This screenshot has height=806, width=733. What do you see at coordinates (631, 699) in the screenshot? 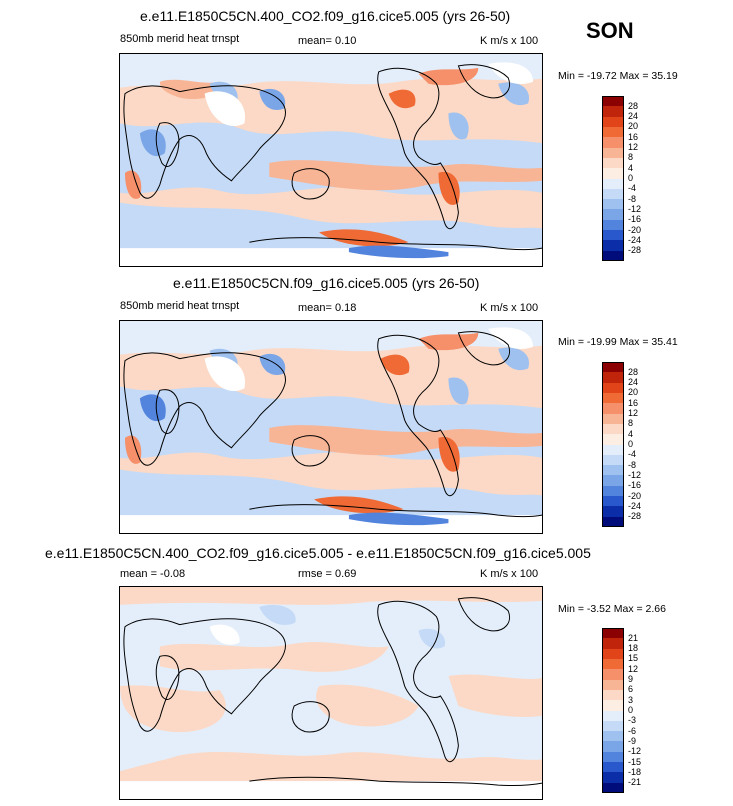
I see `colorbar-label: 3` at bounding box center [631, 699].